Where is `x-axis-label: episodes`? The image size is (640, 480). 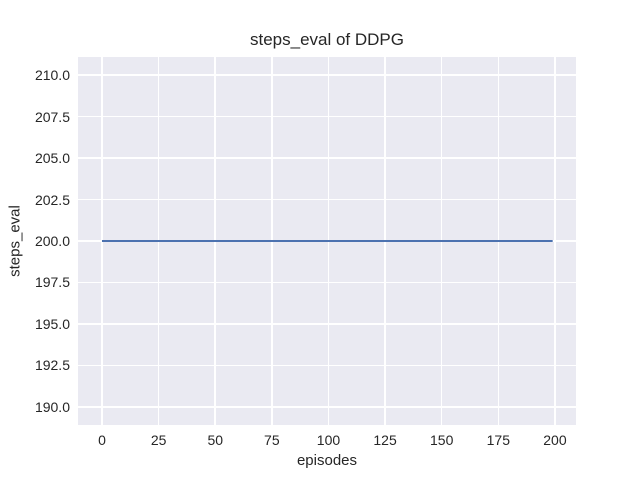
x-axis-label: episodes is located at coordinates (327, 460).